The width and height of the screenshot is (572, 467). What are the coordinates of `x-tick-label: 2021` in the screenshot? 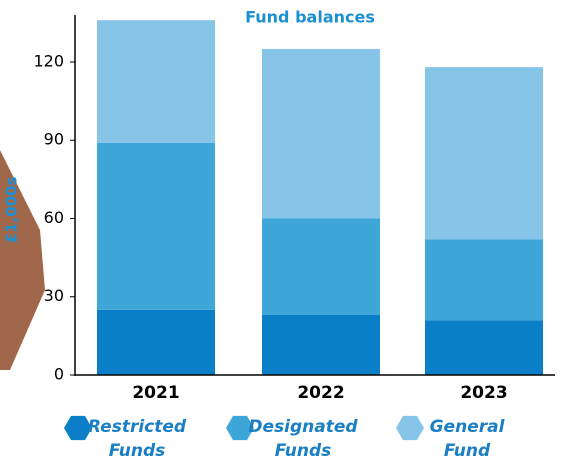 It's located at (155, 393).